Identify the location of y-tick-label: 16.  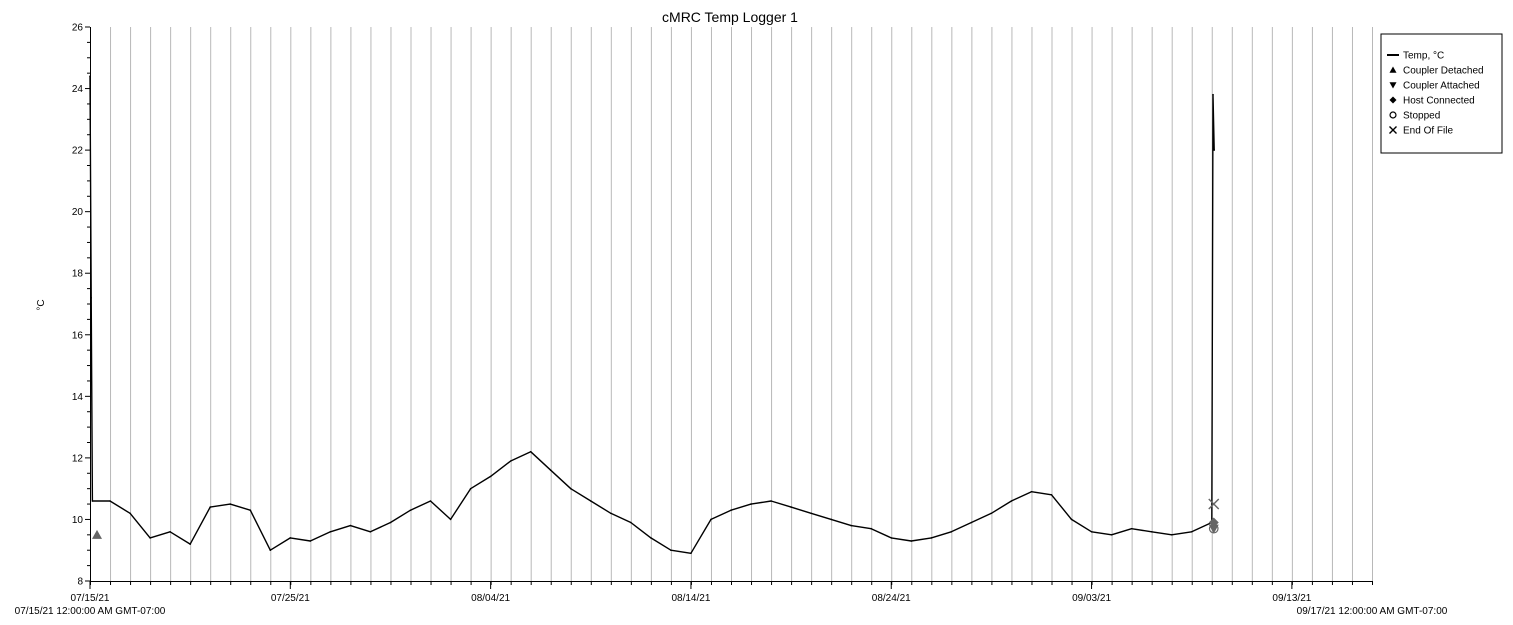
(78, 335).